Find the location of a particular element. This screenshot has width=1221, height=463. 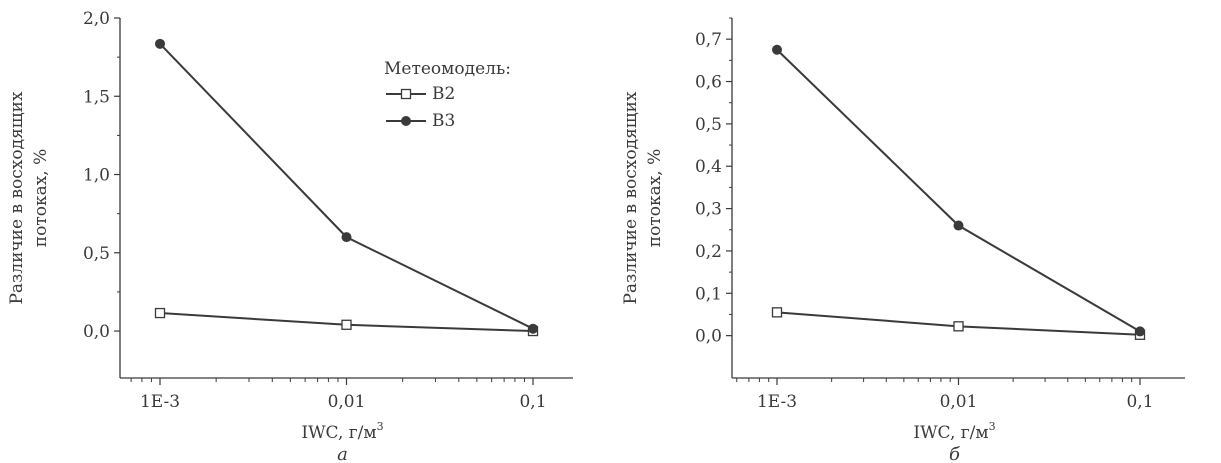

panel-label: а is located at coordinates (342, 453).